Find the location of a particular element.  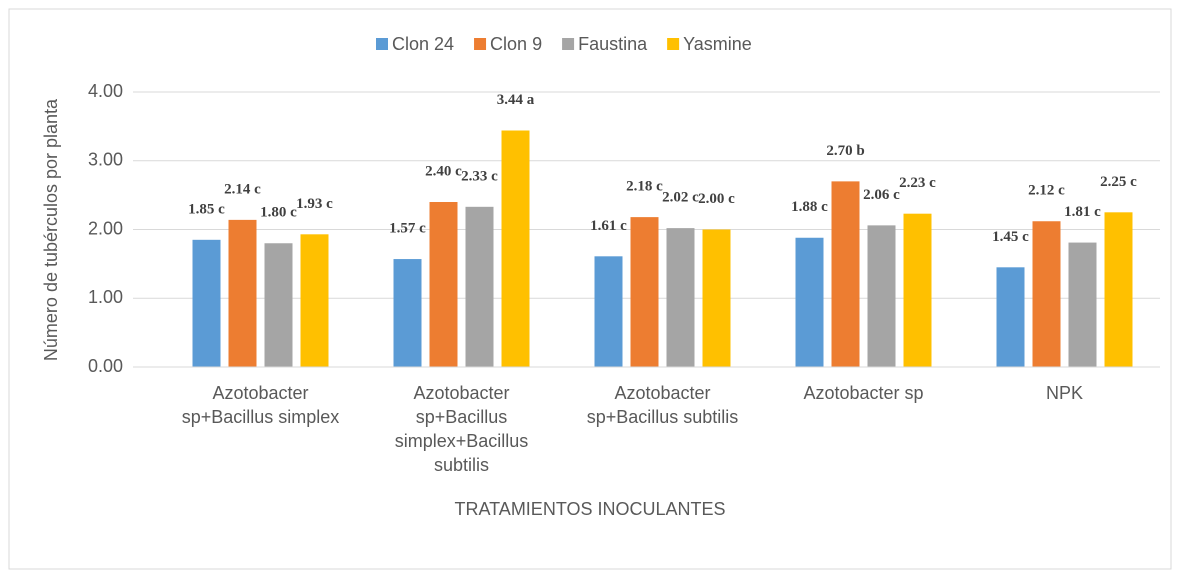

value-label: 2.25 c is located at coordinates (1118, 182).